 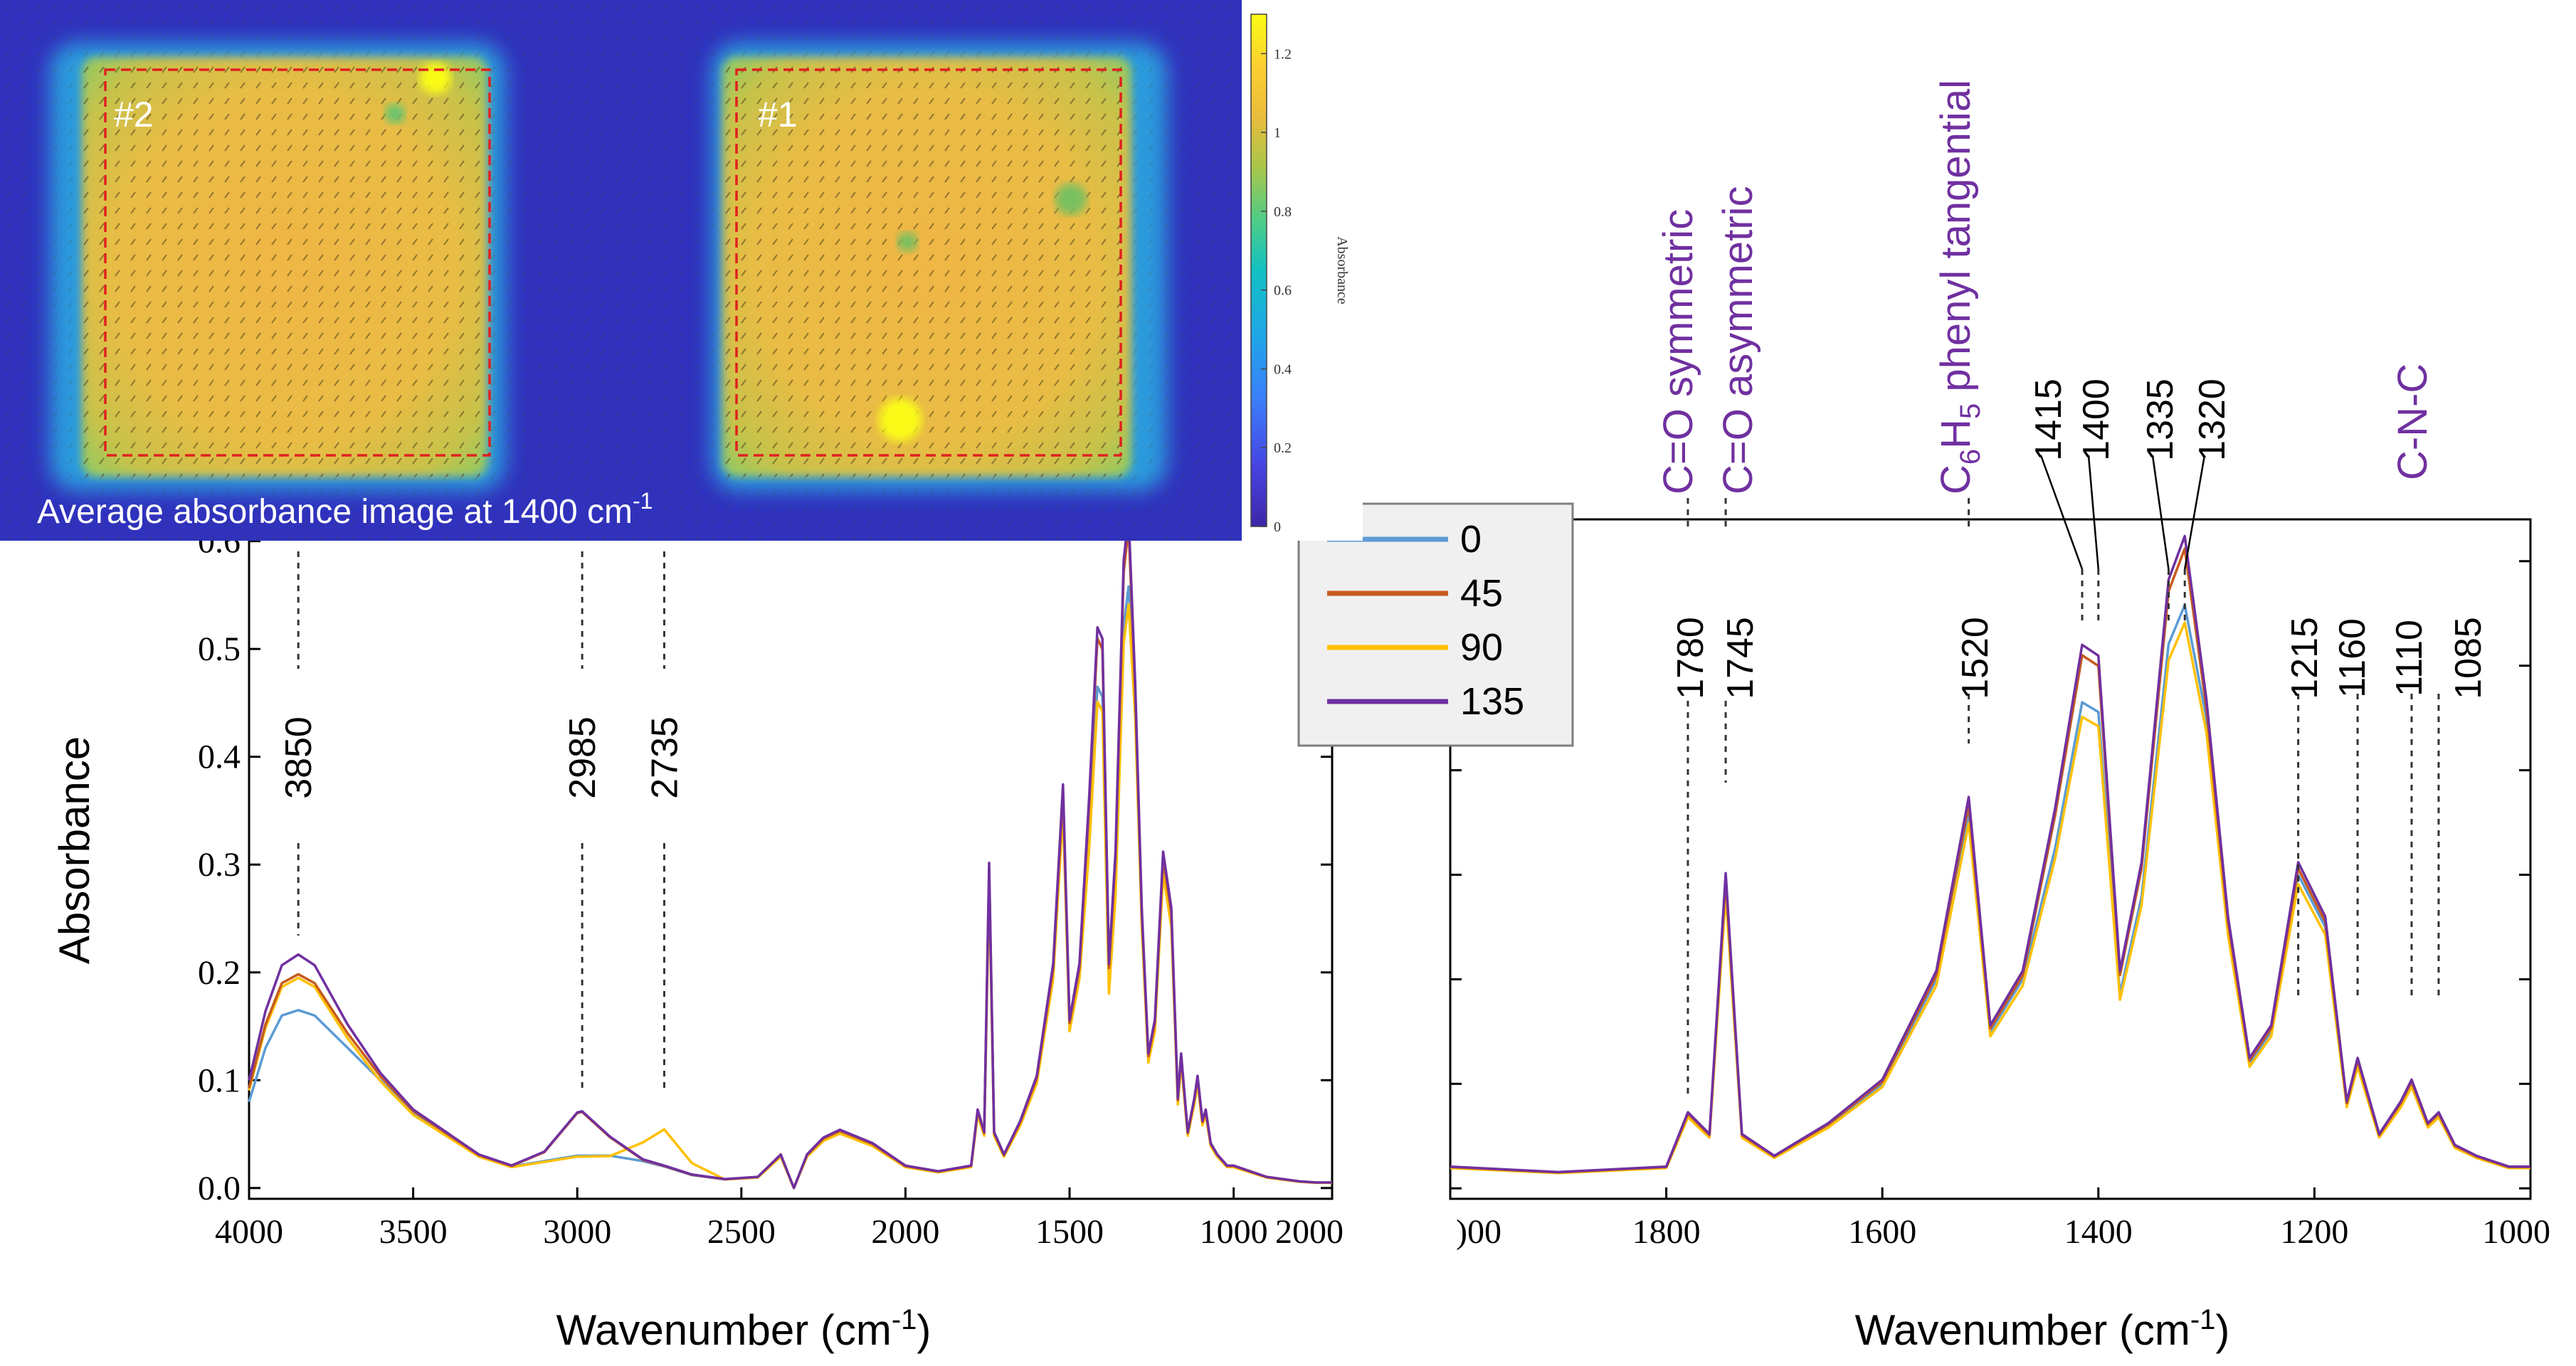 I want to click on left-peak-label: 2735, so click(x=664, y=757).